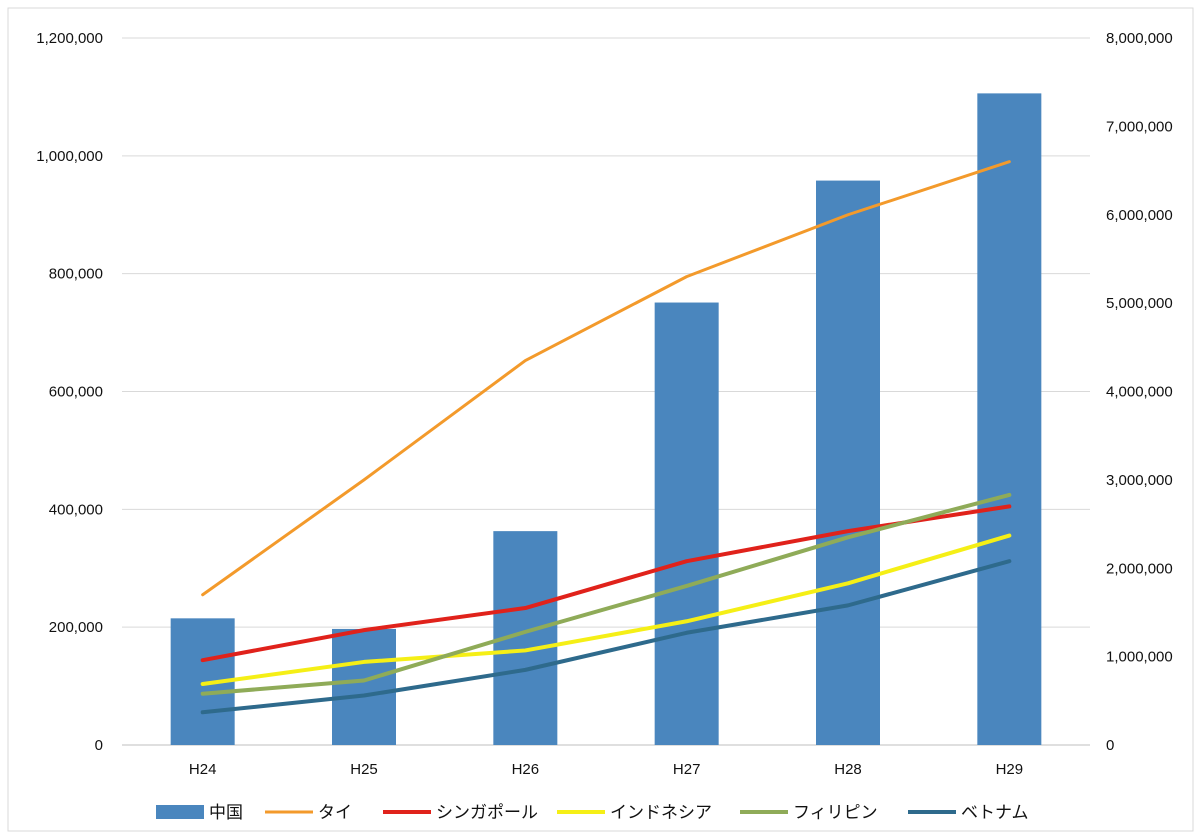 The image size is (1201, 839). I want to click on left-axis-tick-label: 600,000, so click(76, 392).